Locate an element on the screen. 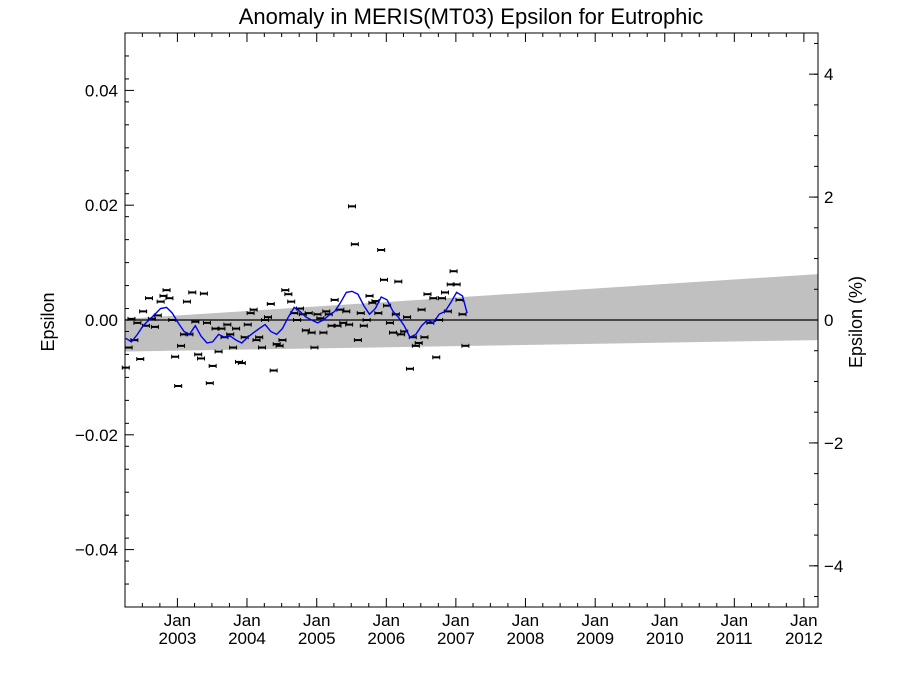 The width and height of the screenshot is (900, 675). x-tick-year: 2007 is located at coordinates (456, 638).